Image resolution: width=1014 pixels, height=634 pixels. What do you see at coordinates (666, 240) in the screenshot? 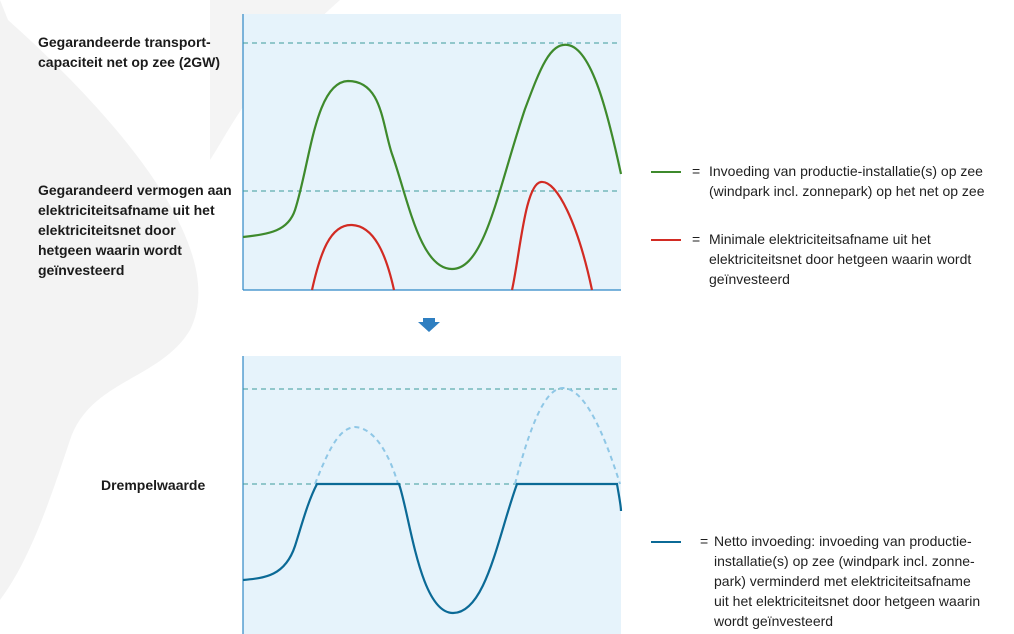
I see `legend-red-swatch` at bounding box center [666, 240].